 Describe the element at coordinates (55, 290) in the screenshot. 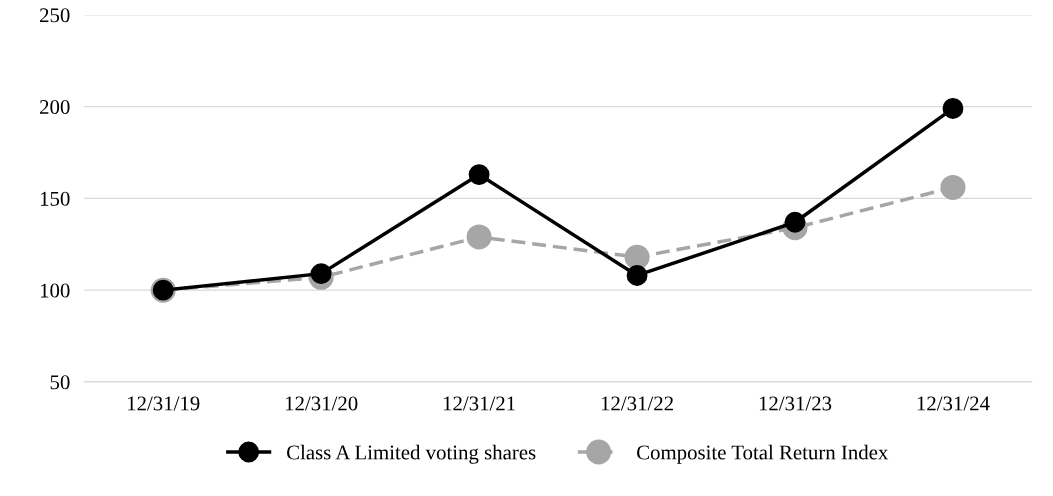

I see `y-tick-label: 100` at that location.